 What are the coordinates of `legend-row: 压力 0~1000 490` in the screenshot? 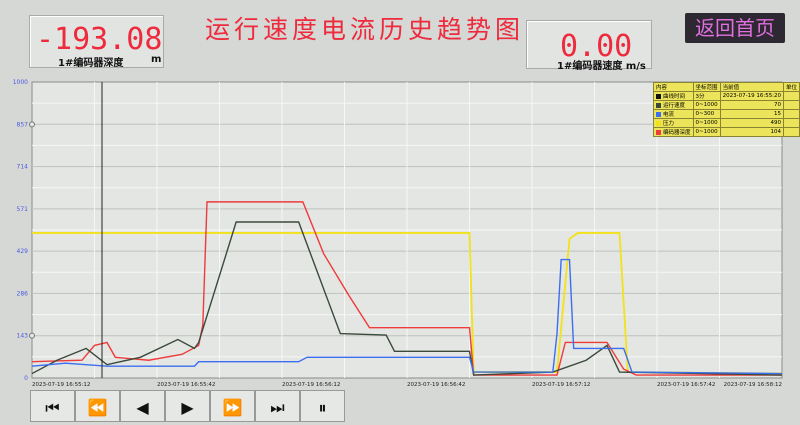 It's located at (726, 123).